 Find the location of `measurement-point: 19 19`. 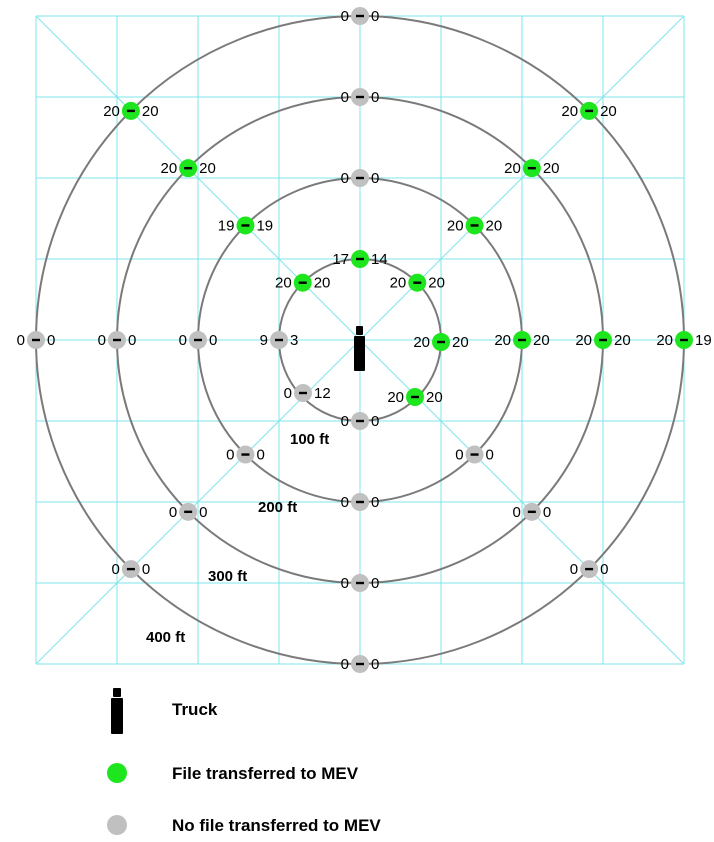

measurement-point: 19 19 is located at coordinates (245, 225).